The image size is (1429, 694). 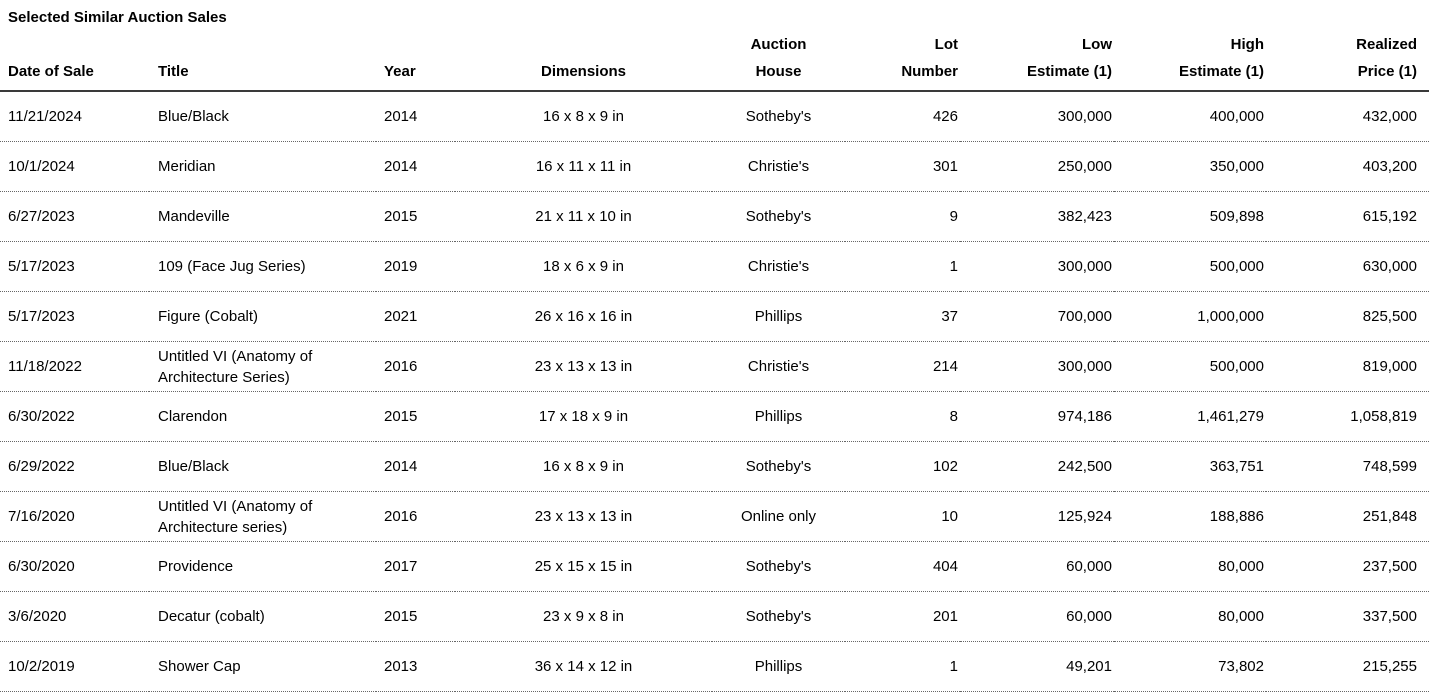 I want to click on cell-lot: 1, so click(x=902, y=266).